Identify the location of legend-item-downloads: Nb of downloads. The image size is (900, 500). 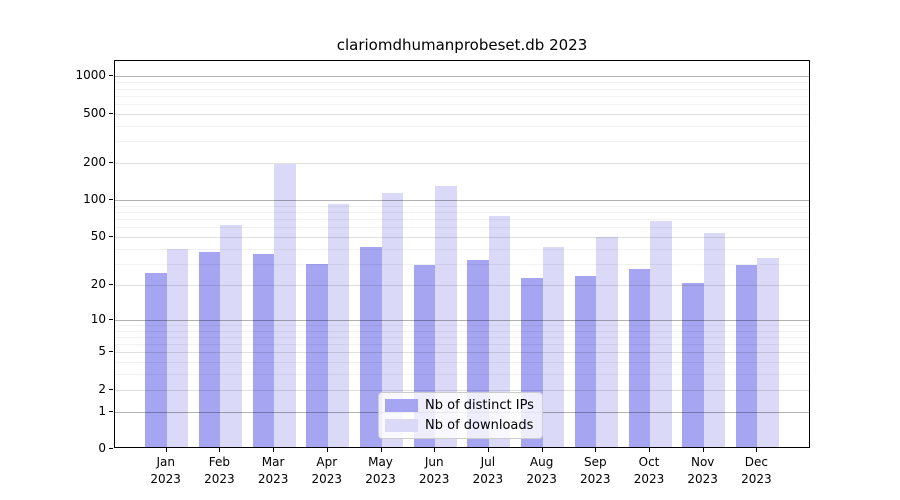
(459, 425).